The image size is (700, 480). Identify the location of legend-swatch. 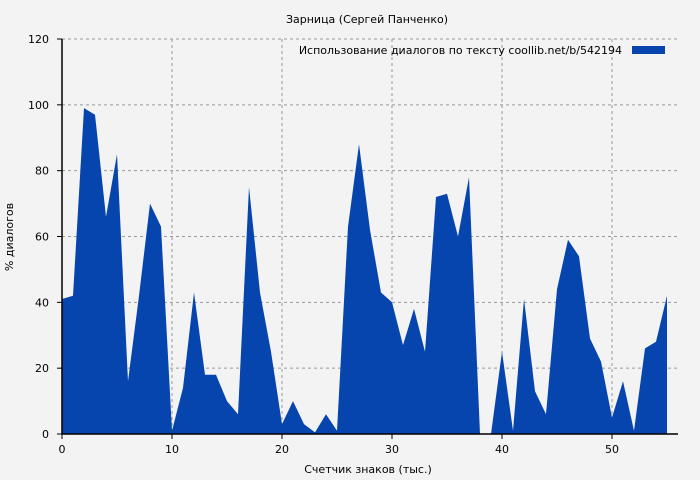
(648, 50).